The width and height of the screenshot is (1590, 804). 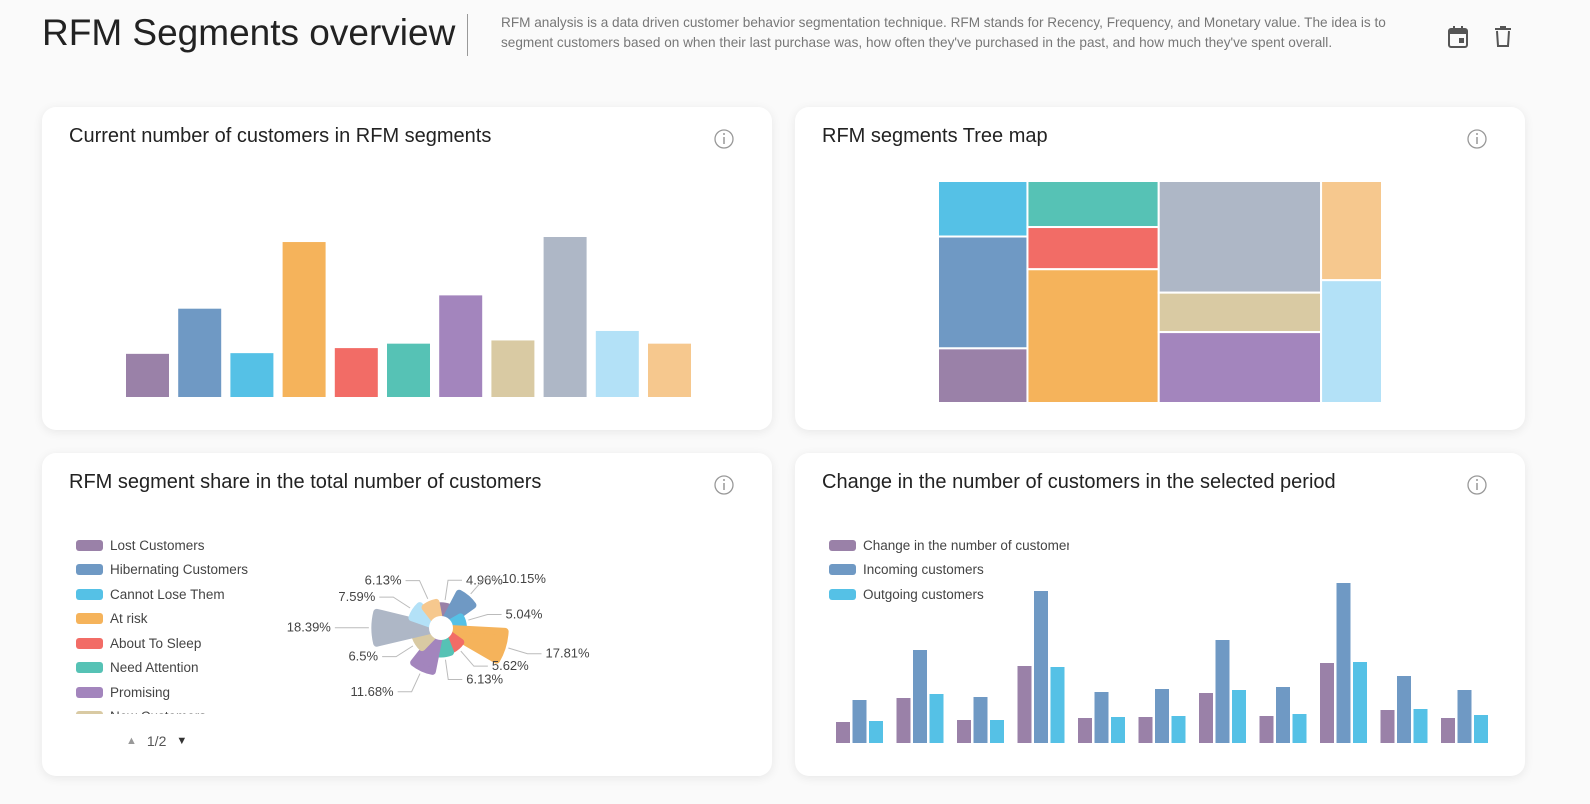 What do you see at coordinates (154, 668) in the screenshot?
I see `legend-label: Need Attention` at bounding box center [154, 668].